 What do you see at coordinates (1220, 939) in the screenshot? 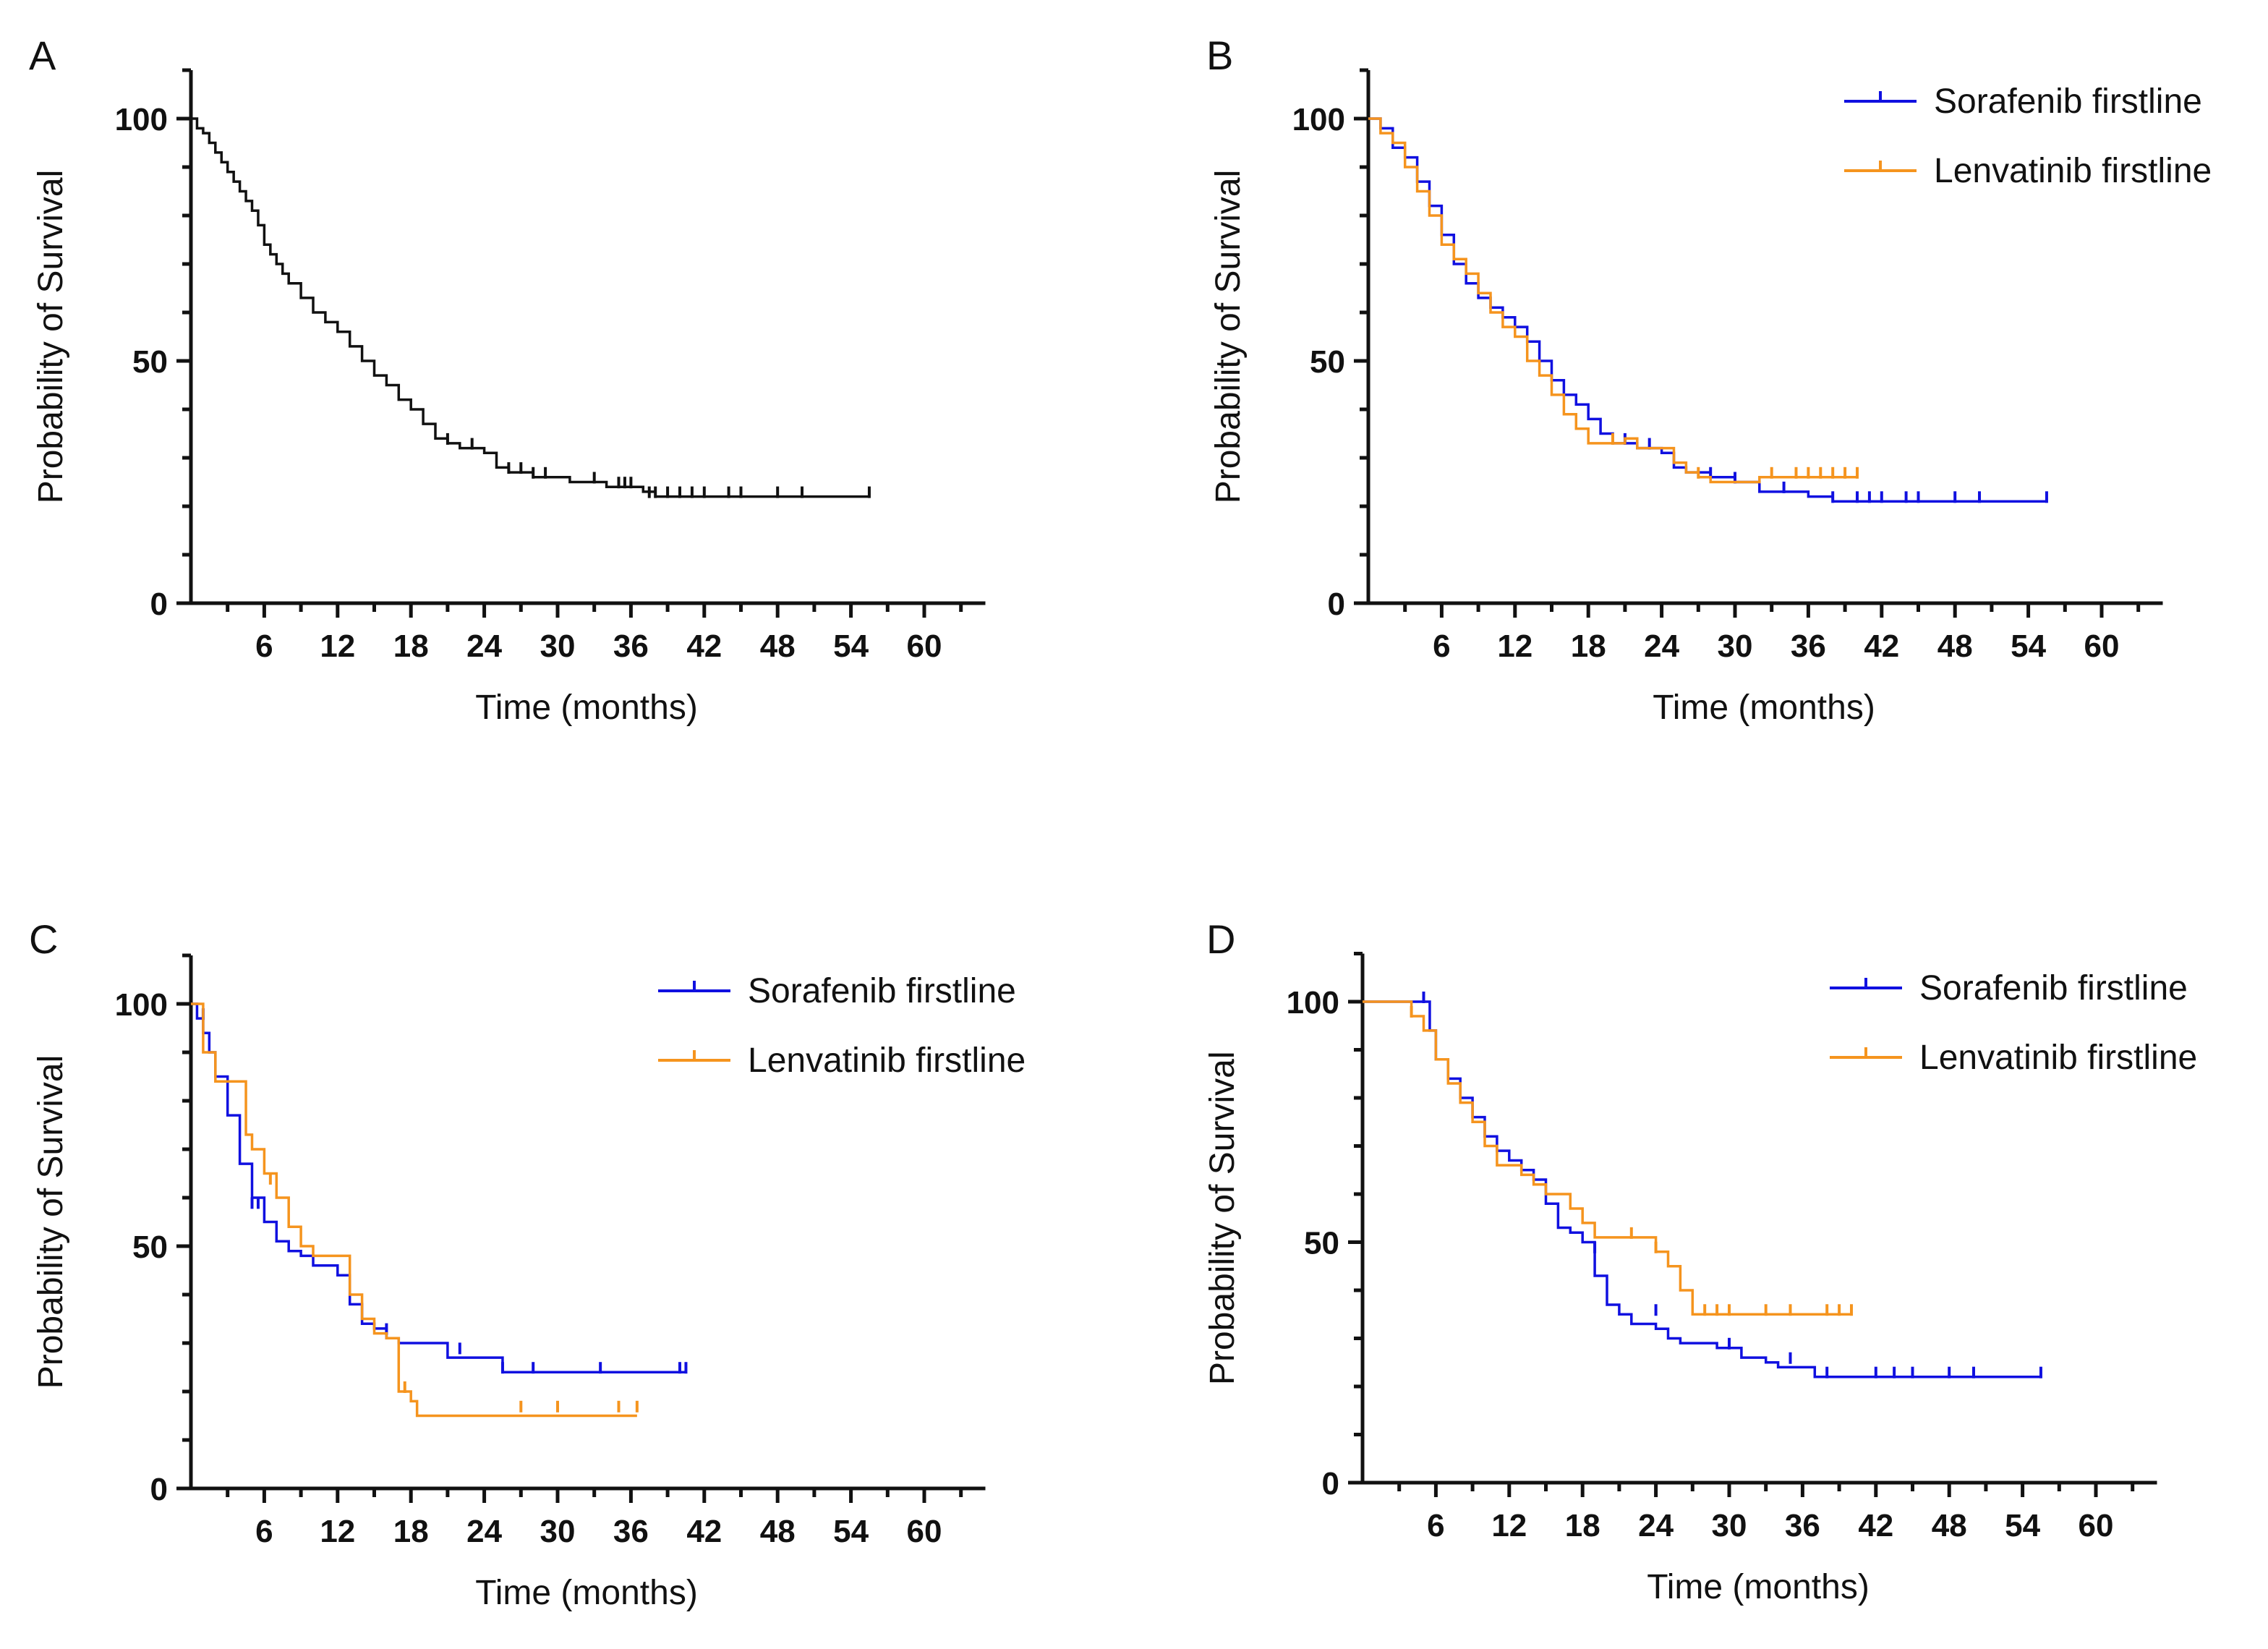
I see `panel-letter: D` at bounding box center [1220, 939].